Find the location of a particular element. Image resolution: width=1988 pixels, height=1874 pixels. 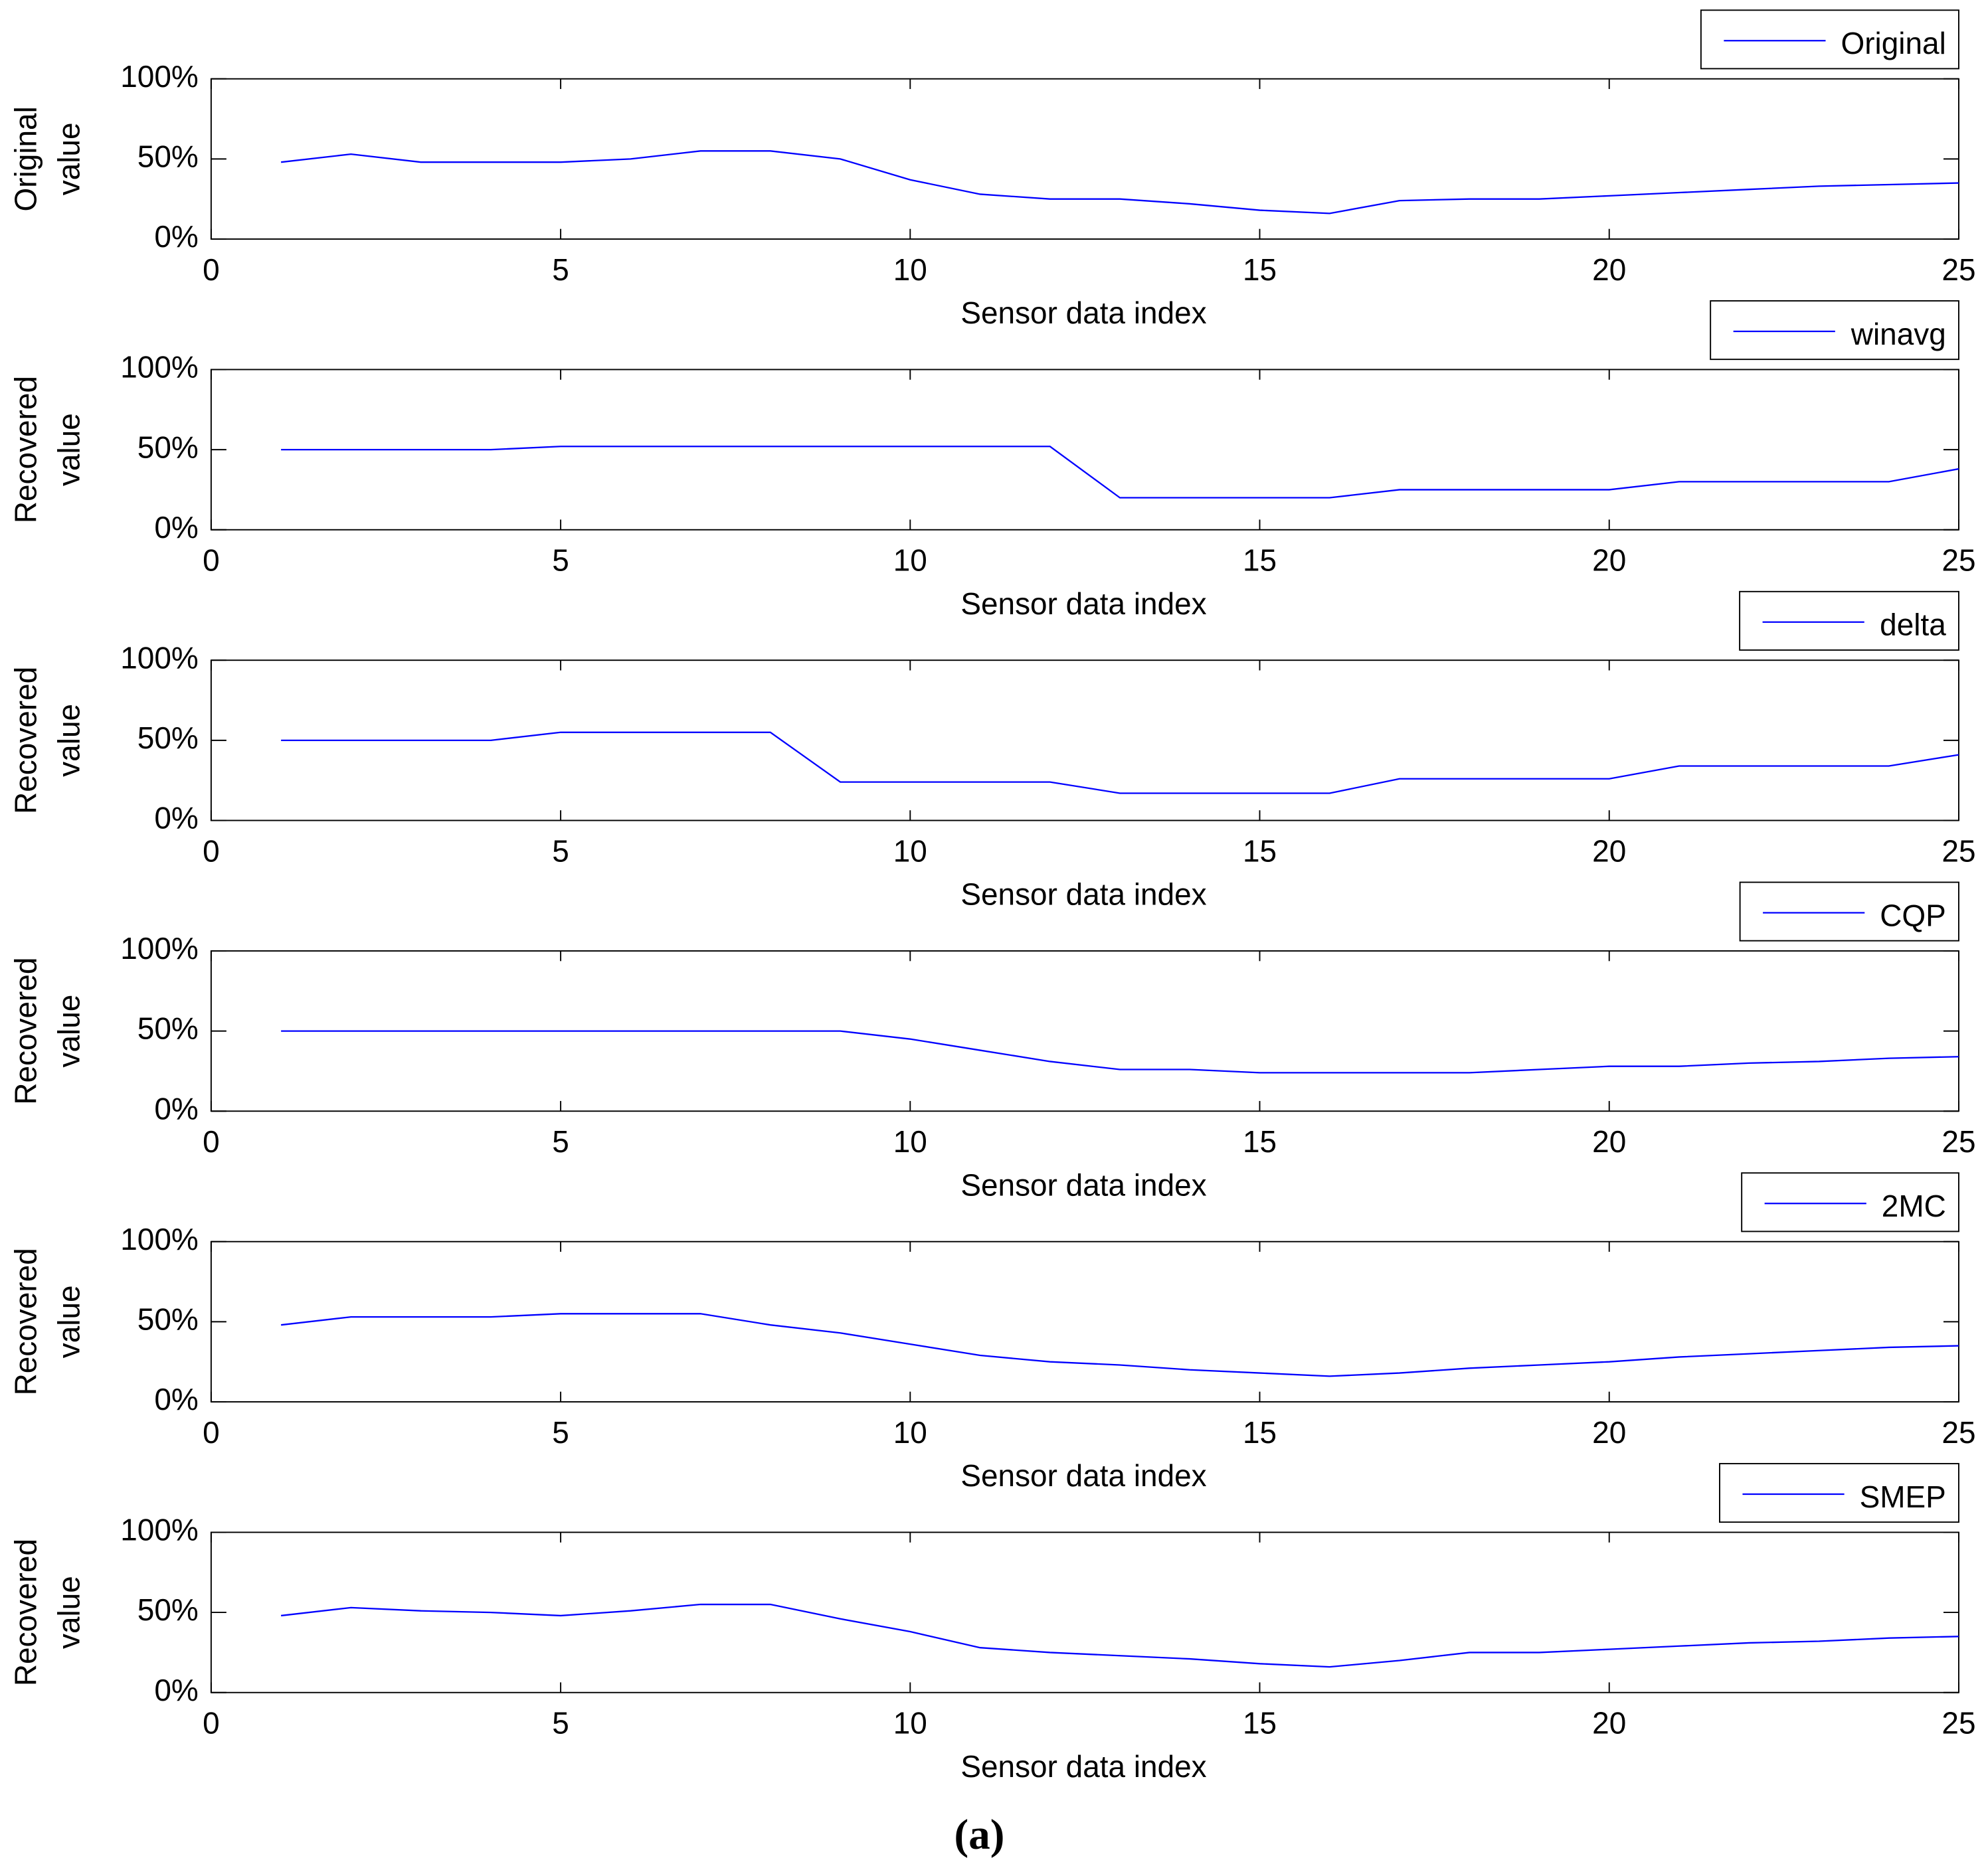

caption: (a) is located at coordinates (979, 1835).